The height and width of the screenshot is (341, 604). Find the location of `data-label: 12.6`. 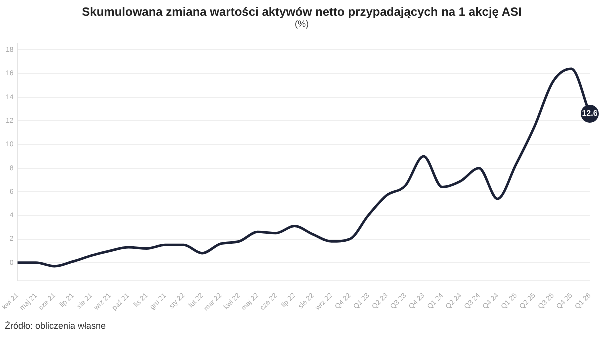

data-label: 12.6 is located at coordinates (590, 113).